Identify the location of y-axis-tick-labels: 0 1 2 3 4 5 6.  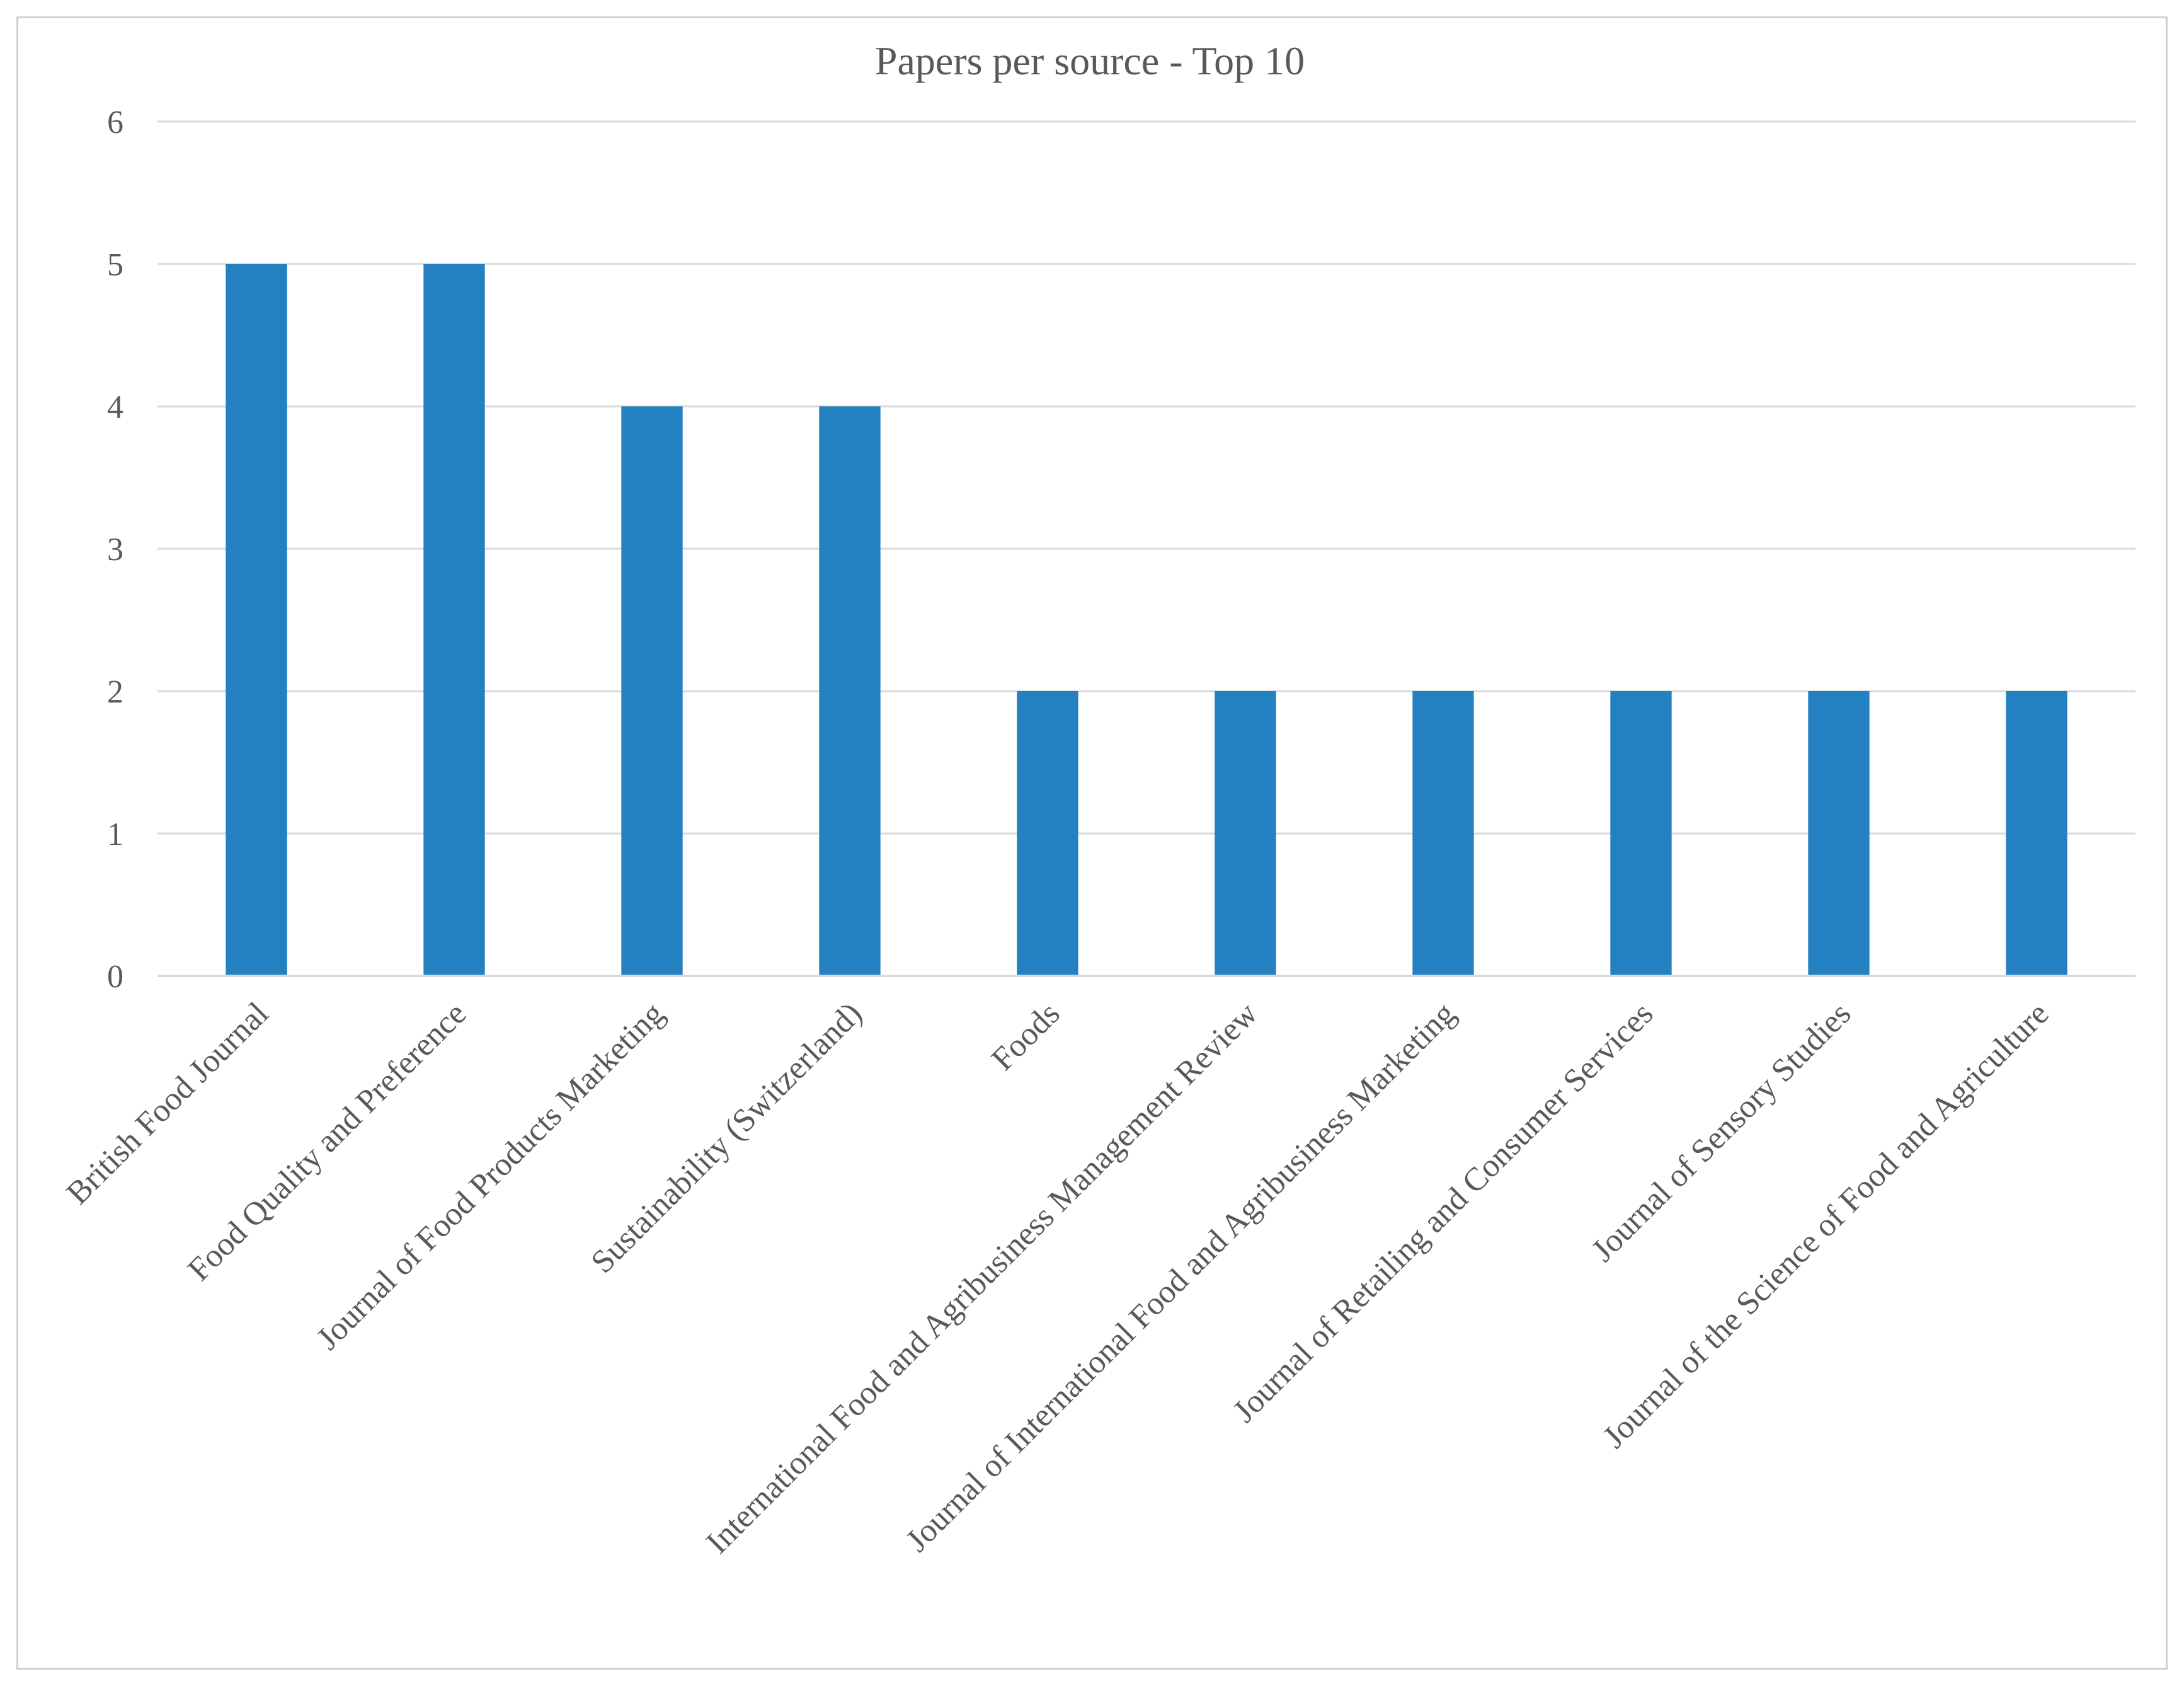
(115, 550).